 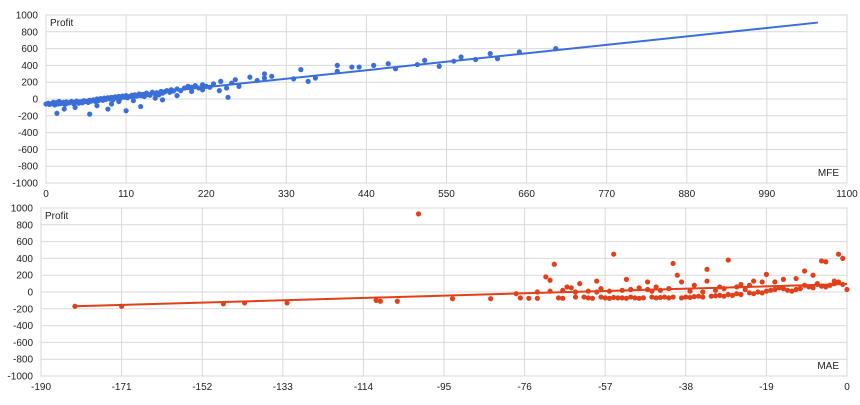 I want to click on mfe-x-tick-label: 330, so click(x=286, y=194).